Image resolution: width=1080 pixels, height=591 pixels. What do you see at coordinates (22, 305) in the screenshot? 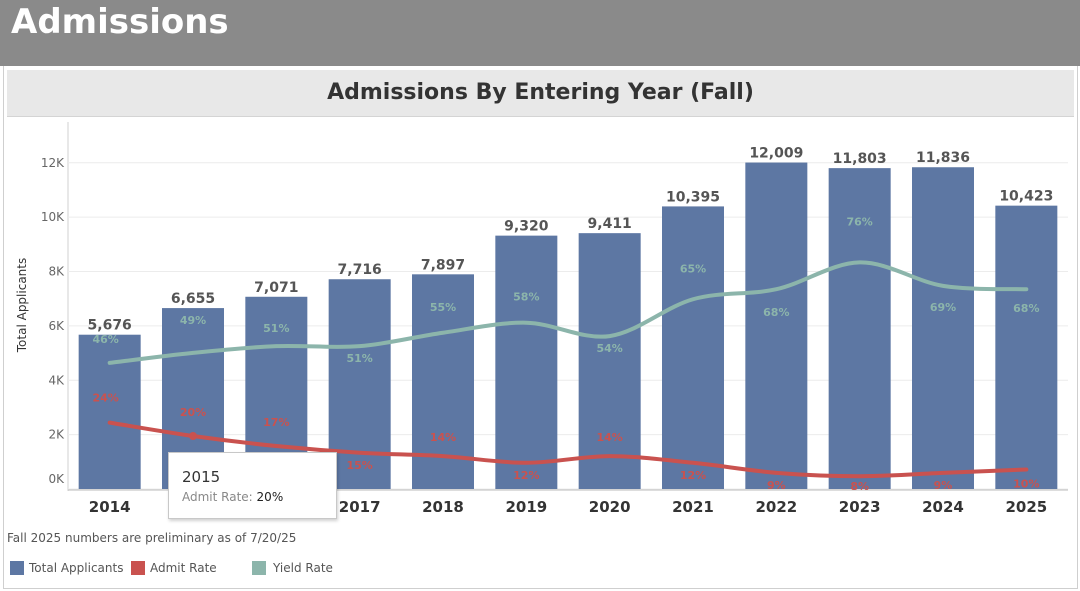
I see `y-axis-label: Total Applicants` at bounding box center [22, 305].